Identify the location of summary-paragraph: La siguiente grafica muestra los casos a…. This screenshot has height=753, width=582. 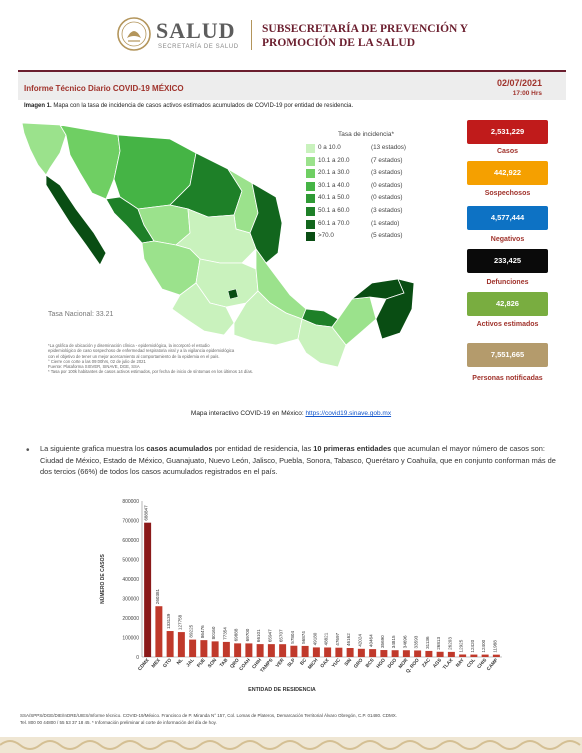
(301, 460).